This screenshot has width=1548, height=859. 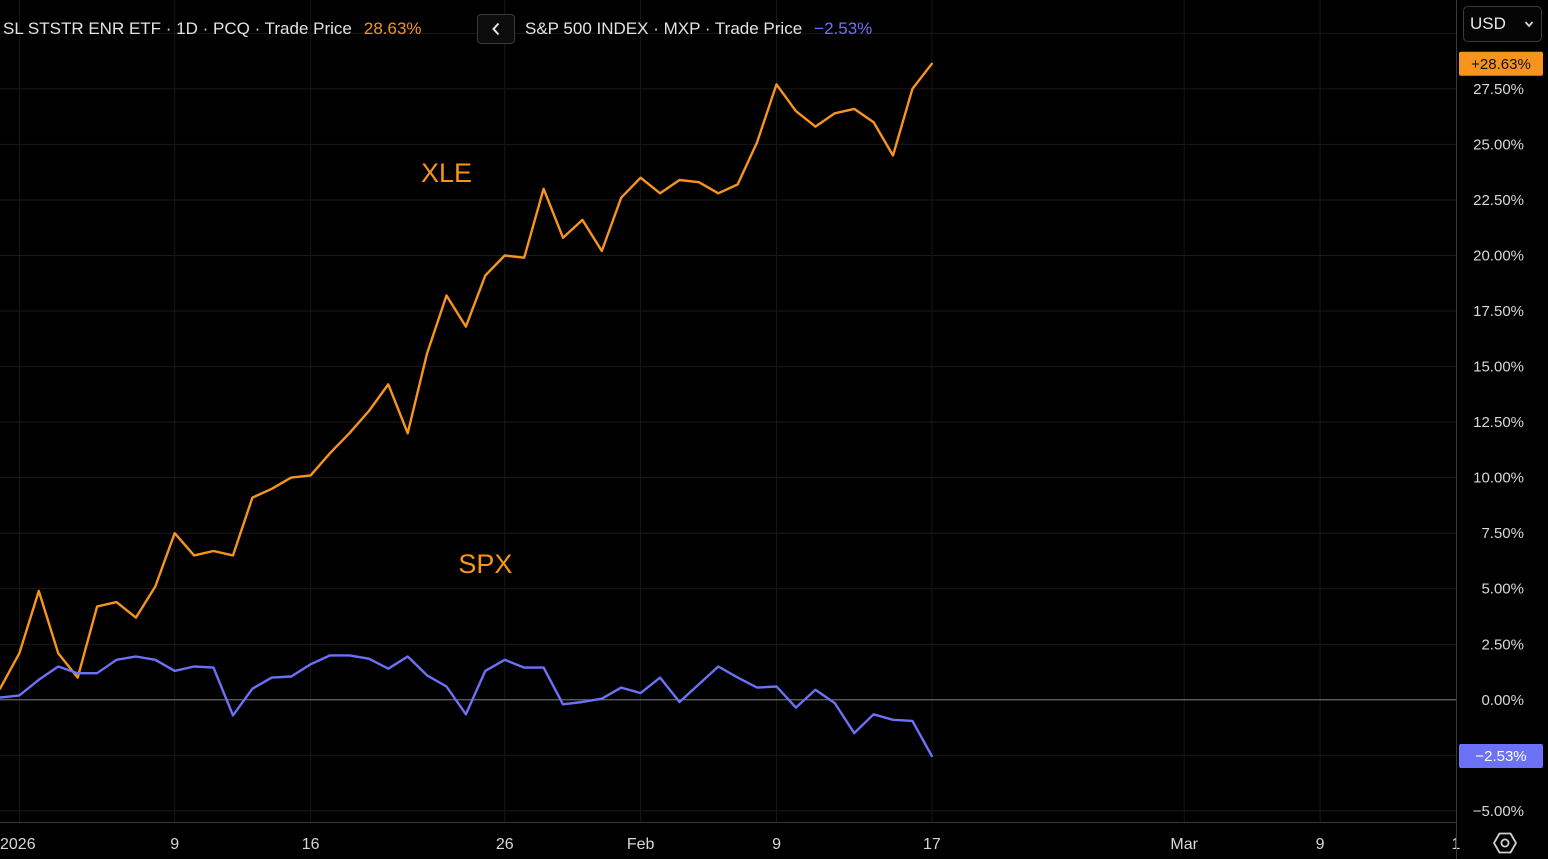 I want to click on y-tick-label: 5.00%, so click(x=1502, y=589).